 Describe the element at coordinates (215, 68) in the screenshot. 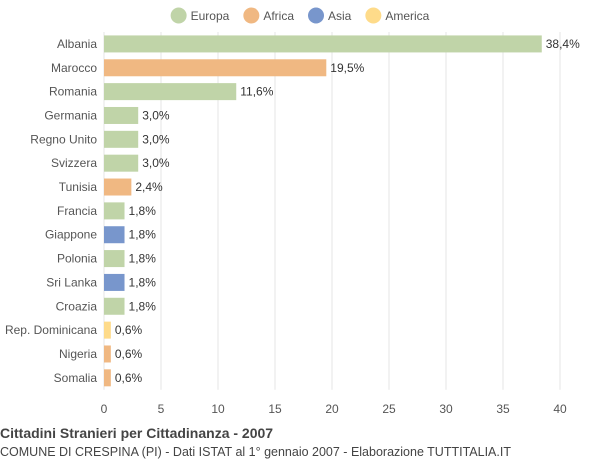

I see `bar-marocco` at that location.